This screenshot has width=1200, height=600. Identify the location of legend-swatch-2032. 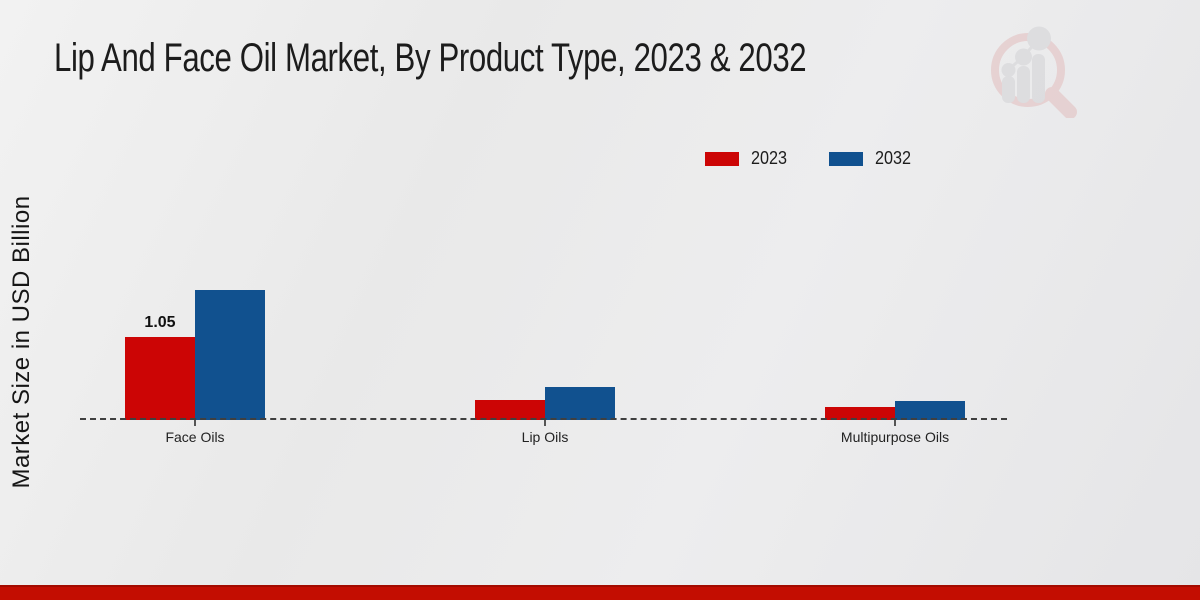
(846, 158).